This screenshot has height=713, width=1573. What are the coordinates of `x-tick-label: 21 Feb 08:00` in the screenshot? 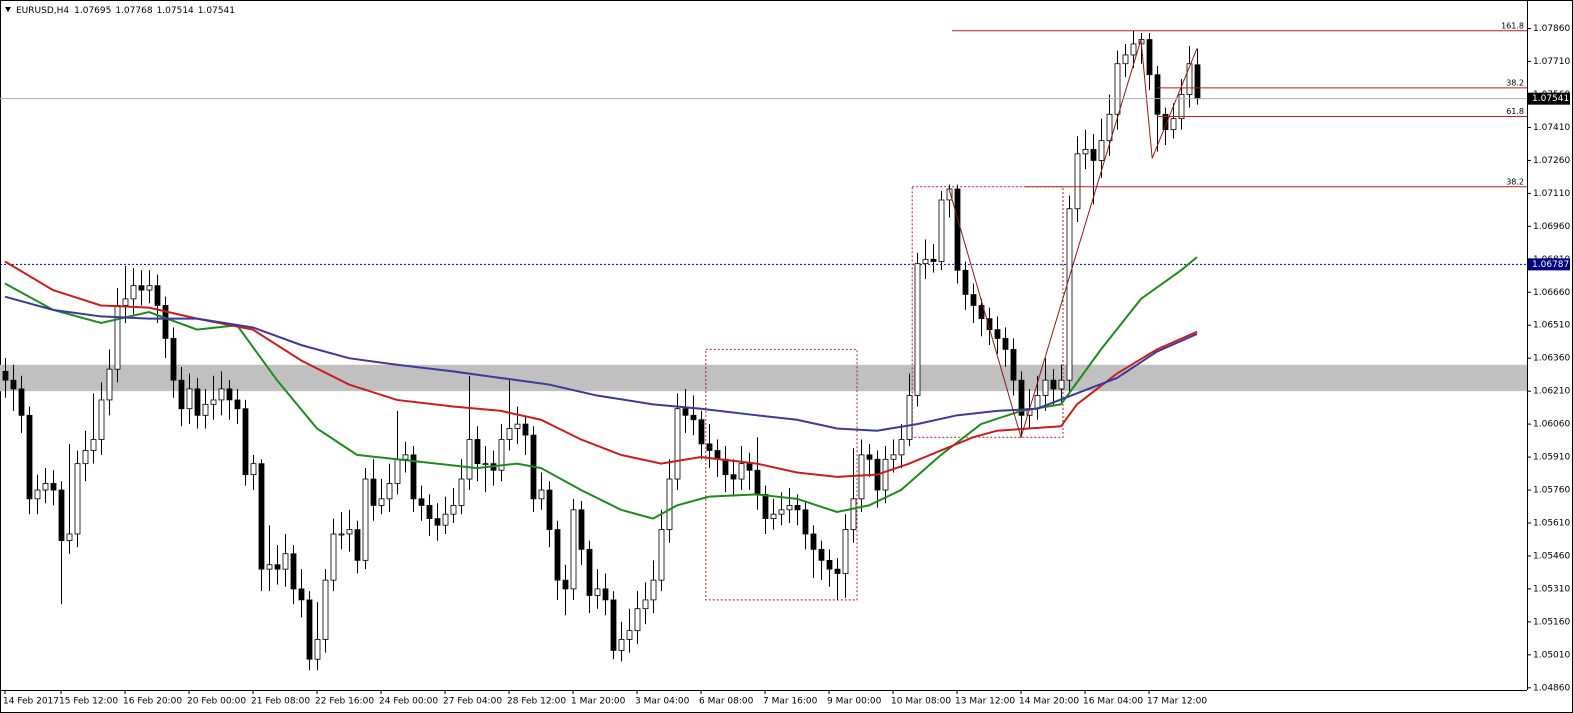 It's located at (280, 702).